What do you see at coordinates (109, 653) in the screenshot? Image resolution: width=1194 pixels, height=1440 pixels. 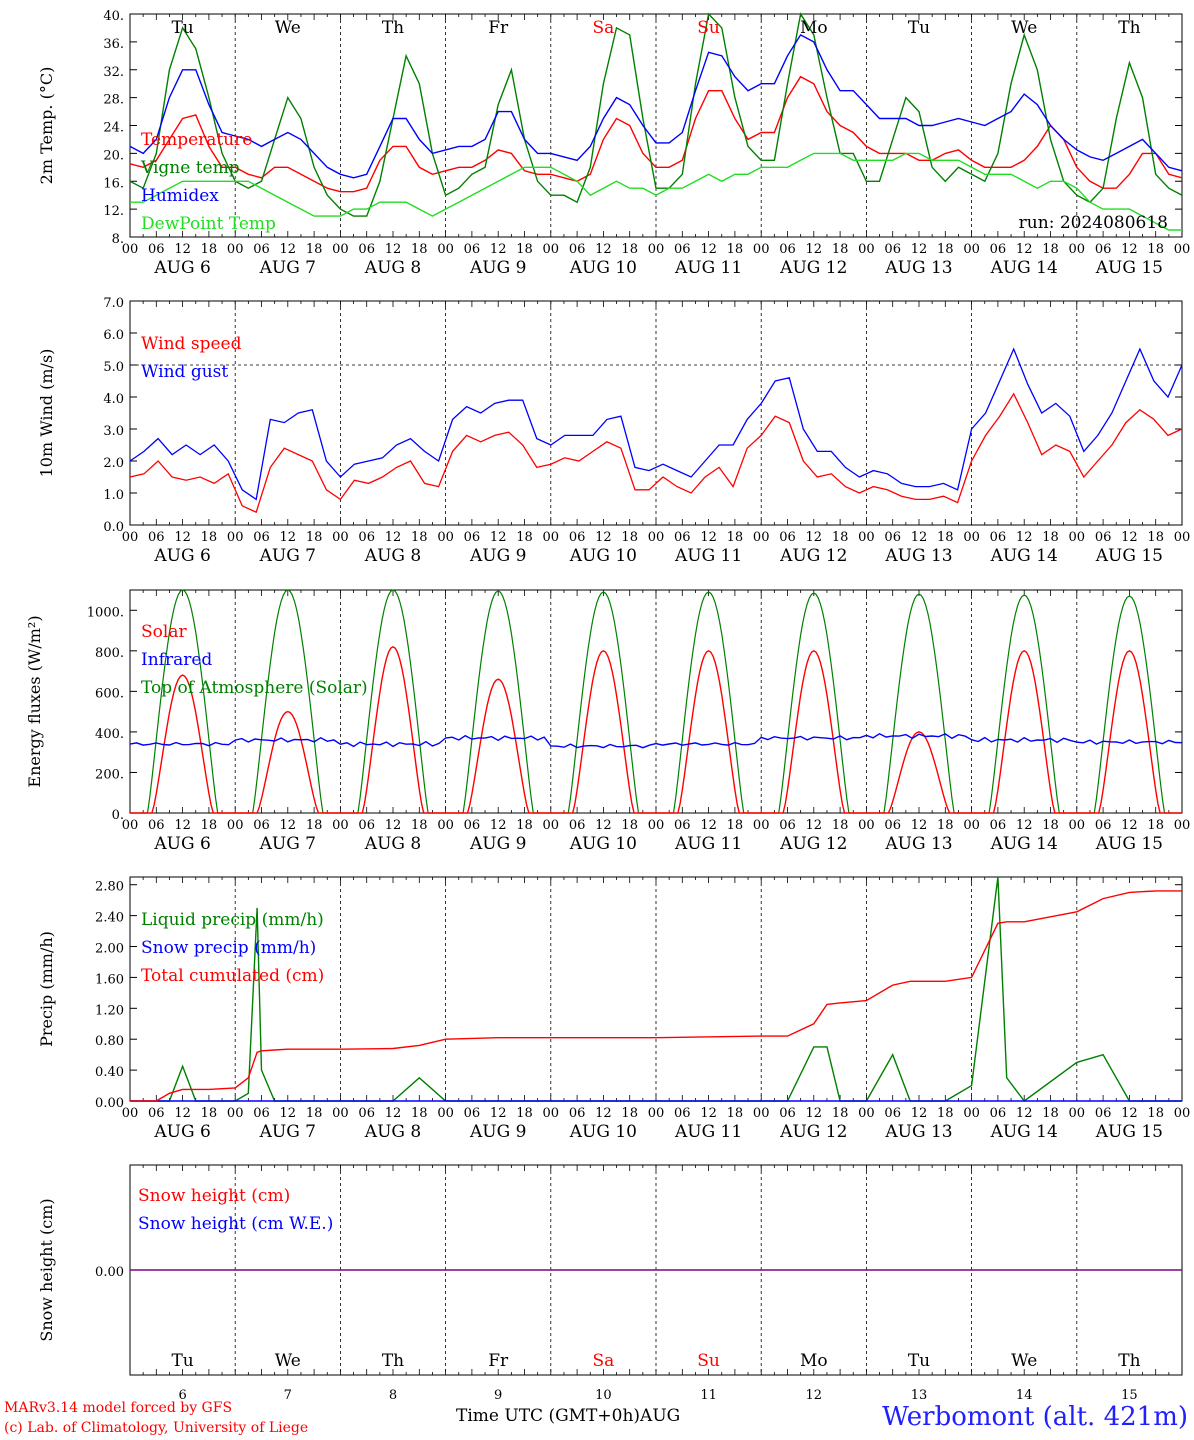 I see `y-tick-label: 800.` at bounding box center [109, 653].